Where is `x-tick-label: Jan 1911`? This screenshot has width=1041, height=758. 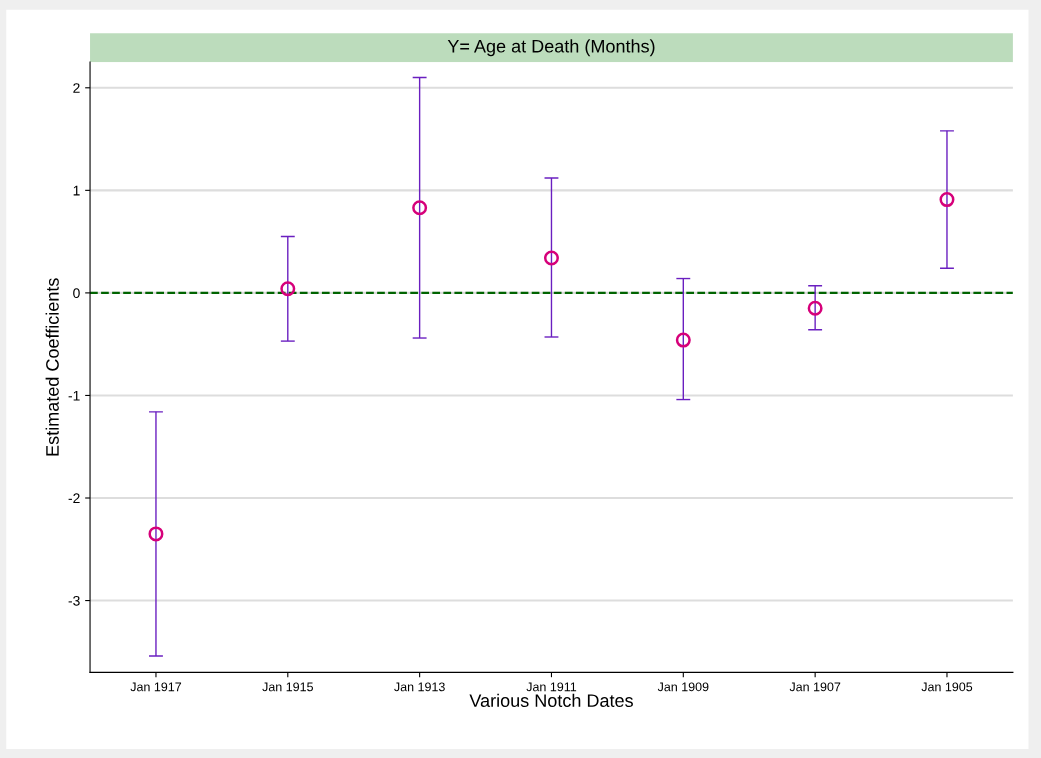
x-tick-label: Jan 1911 is located at coordinates (551, 687).